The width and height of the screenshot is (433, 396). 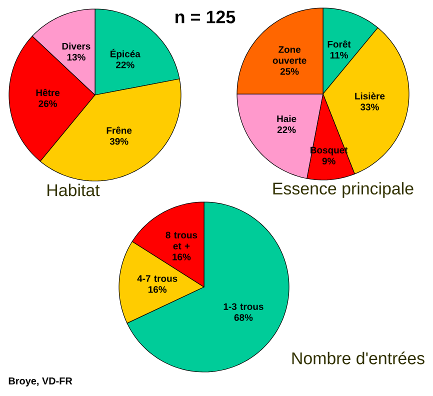 I want to click on data-label: 68%, so click(x=243, y=317).